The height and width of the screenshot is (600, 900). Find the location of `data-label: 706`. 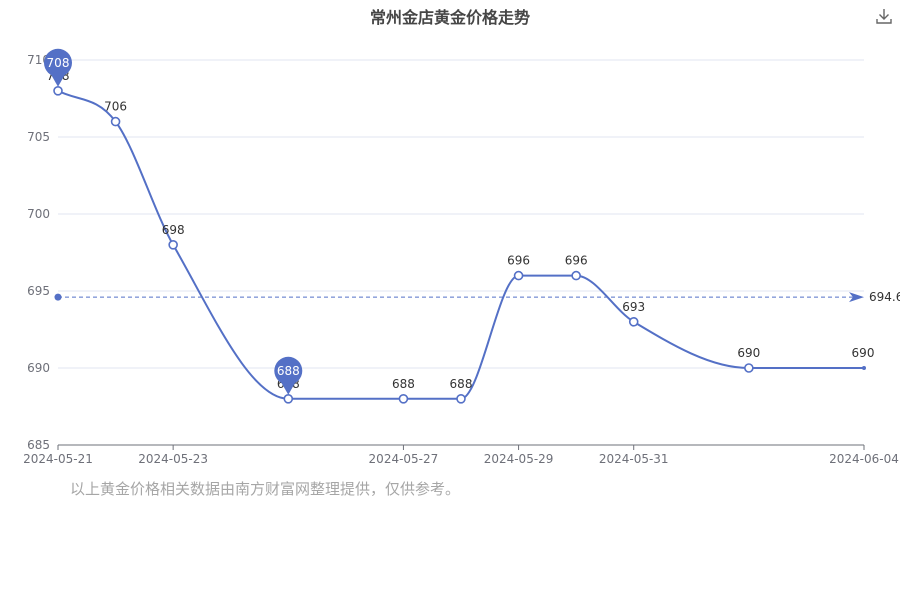

data-label: 706 is located at coordinates (115, 107).